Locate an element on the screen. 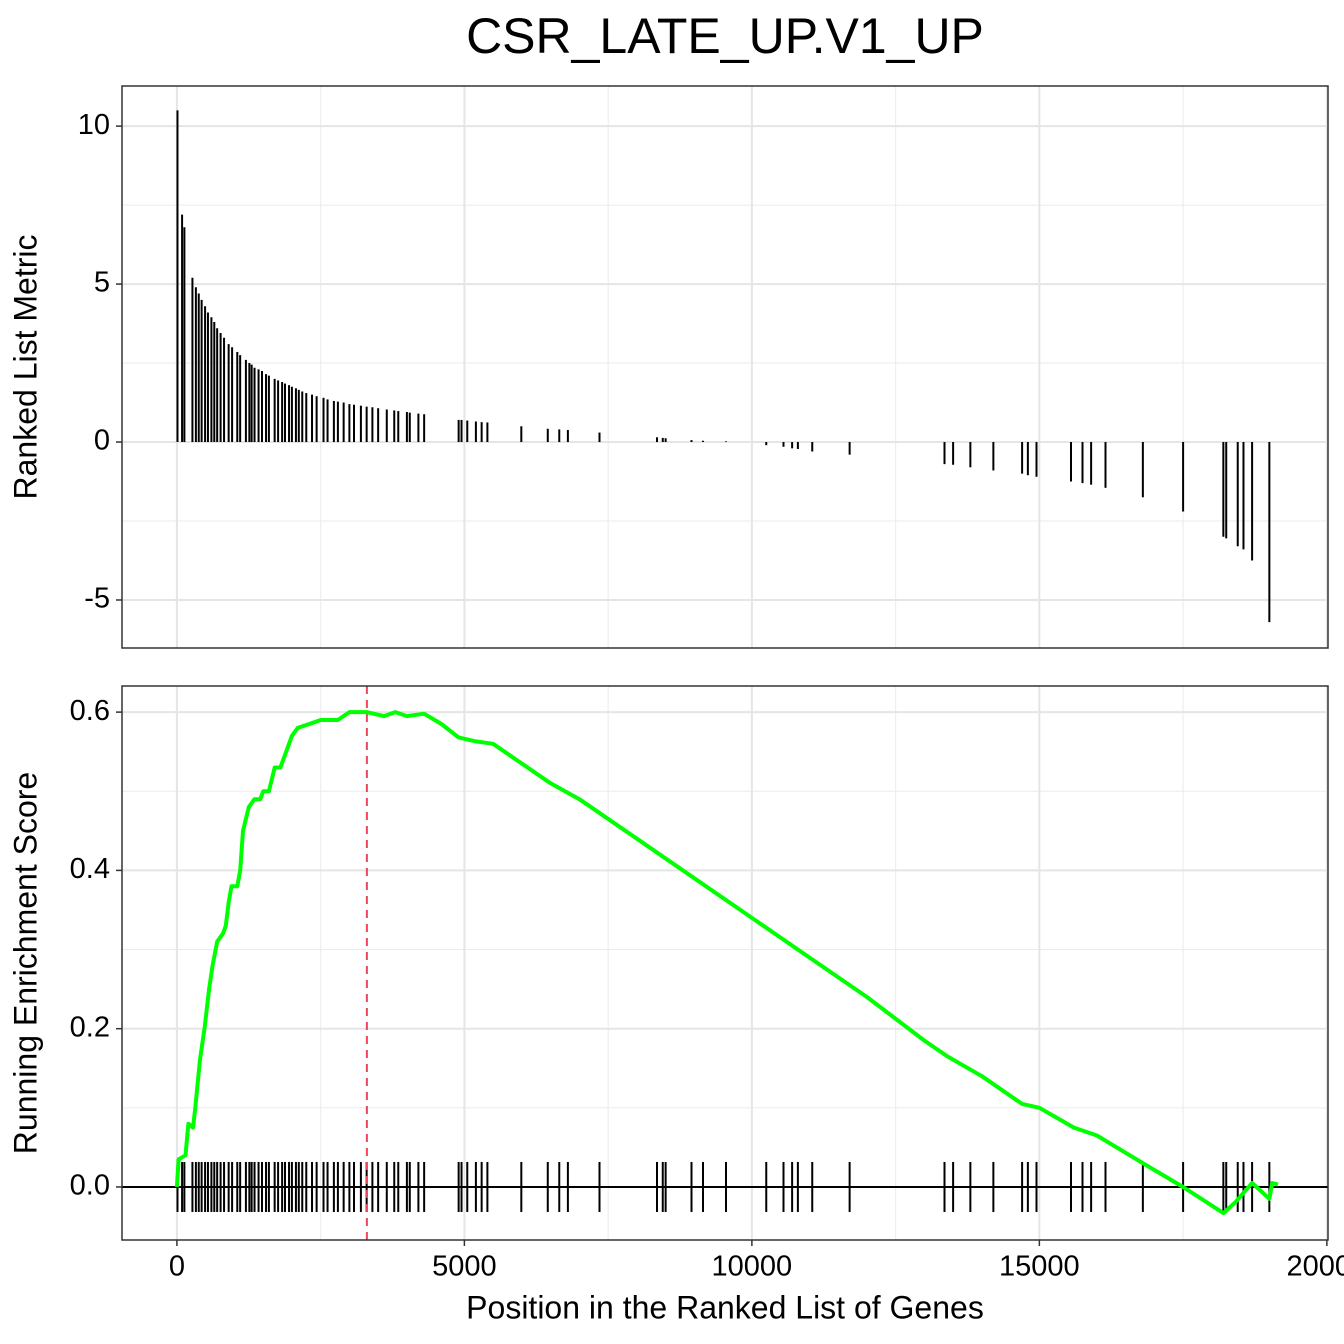 Image resolution: width=1344 pixels, height=1344 pixels. x-tick-label: 0 is located at coordinates (177, 1267).